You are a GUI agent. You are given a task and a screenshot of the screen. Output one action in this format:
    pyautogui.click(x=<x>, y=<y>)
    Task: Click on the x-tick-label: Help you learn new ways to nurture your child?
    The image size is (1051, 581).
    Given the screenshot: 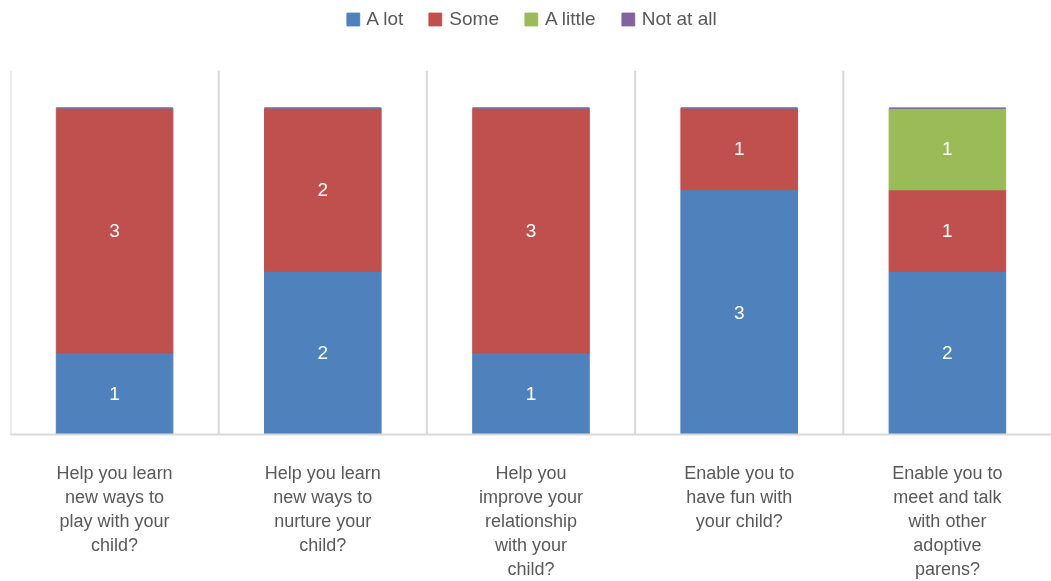 What is the action you would take?
    pyautogui.click(x=322, y=508)
    